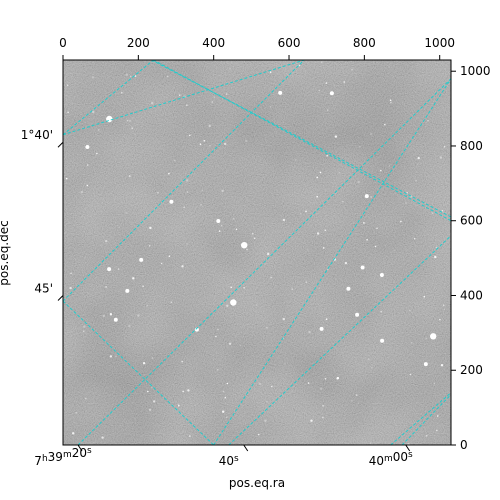  What do you see at coordinates (471, 370) in the screenshot?
I see `right-tick-label: 200` at bounding box center [471, 370].